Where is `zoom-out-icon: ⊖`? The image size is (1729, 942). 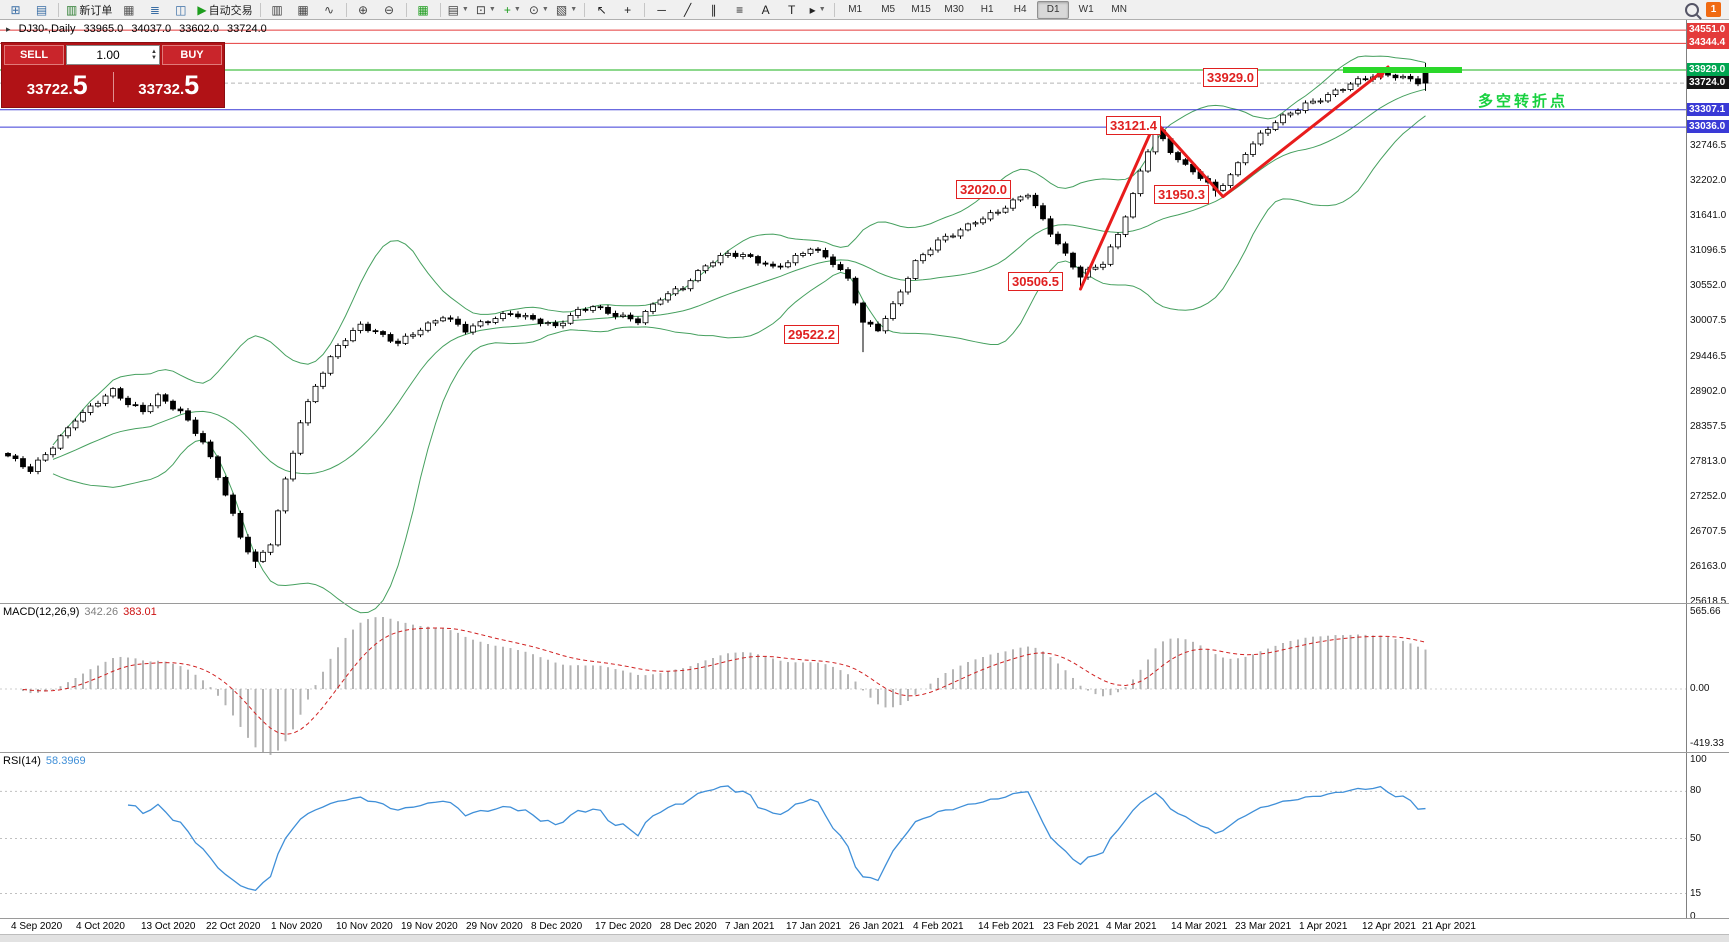
zoom-out-icon: ⊖ is located at coordinates (389, 9).